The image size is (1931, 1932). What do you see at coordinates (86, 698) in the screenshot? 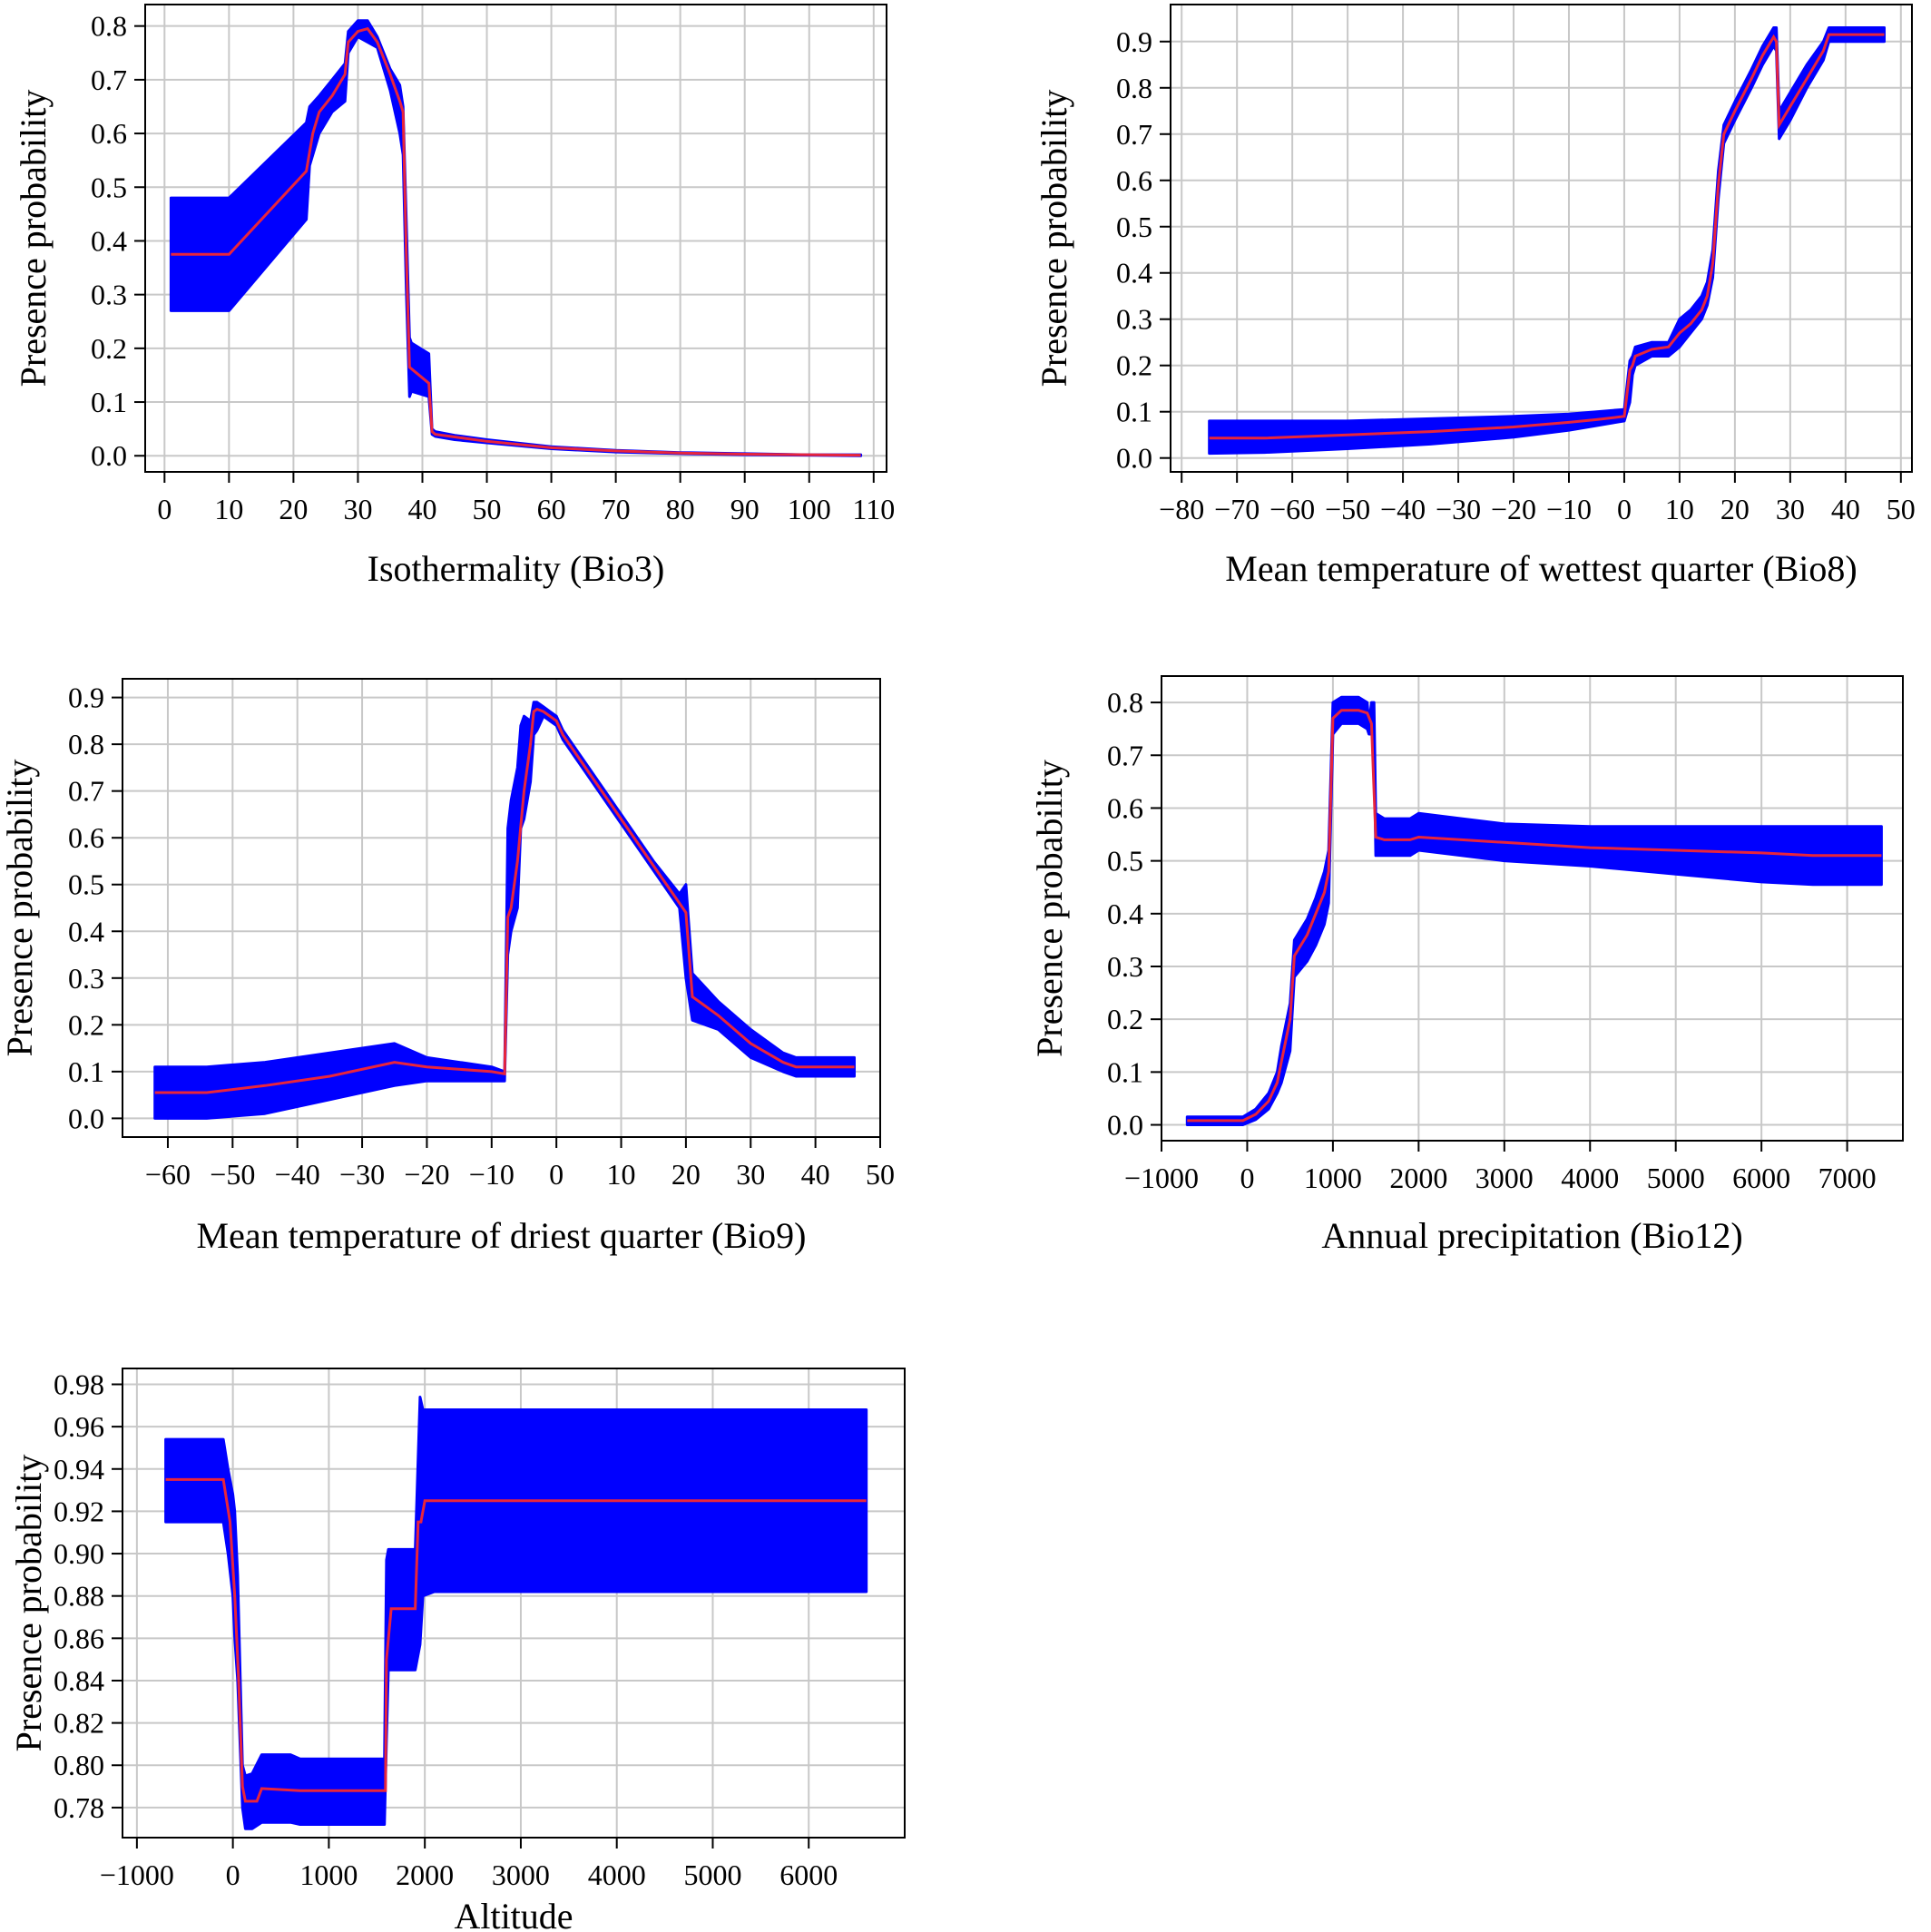
I see `y-tick-label: 0.9` at bounding box center [86, 698].